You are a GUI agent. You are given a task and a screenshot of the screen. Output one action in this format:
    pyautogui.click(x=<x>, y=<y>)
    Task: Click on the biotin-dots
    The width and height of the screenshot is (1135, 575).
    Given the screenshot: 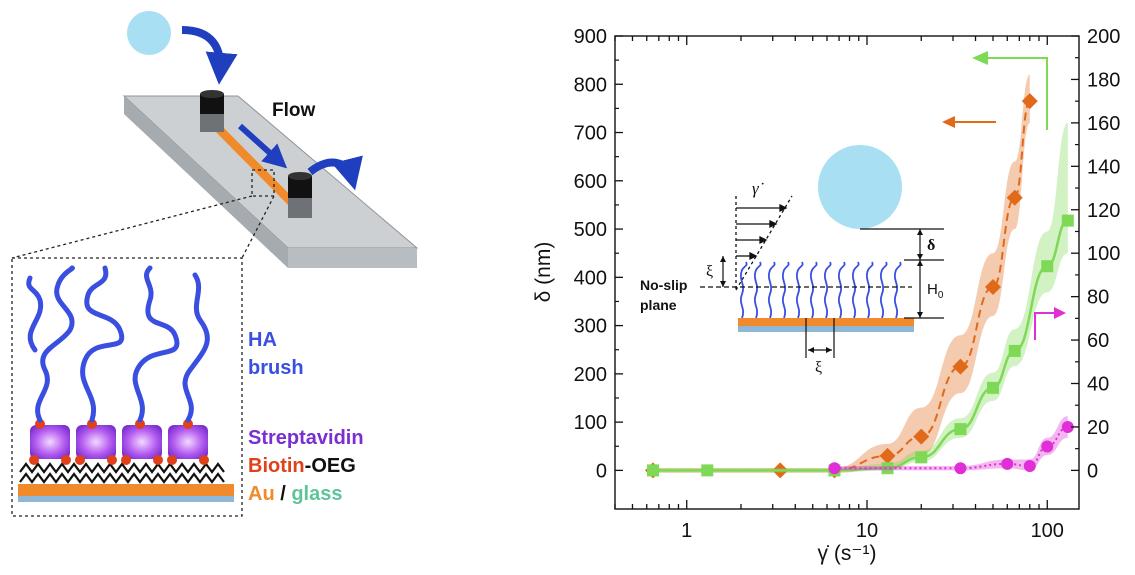 What is the action you would take?
    pyautogui.click(x=119, y=442)
    